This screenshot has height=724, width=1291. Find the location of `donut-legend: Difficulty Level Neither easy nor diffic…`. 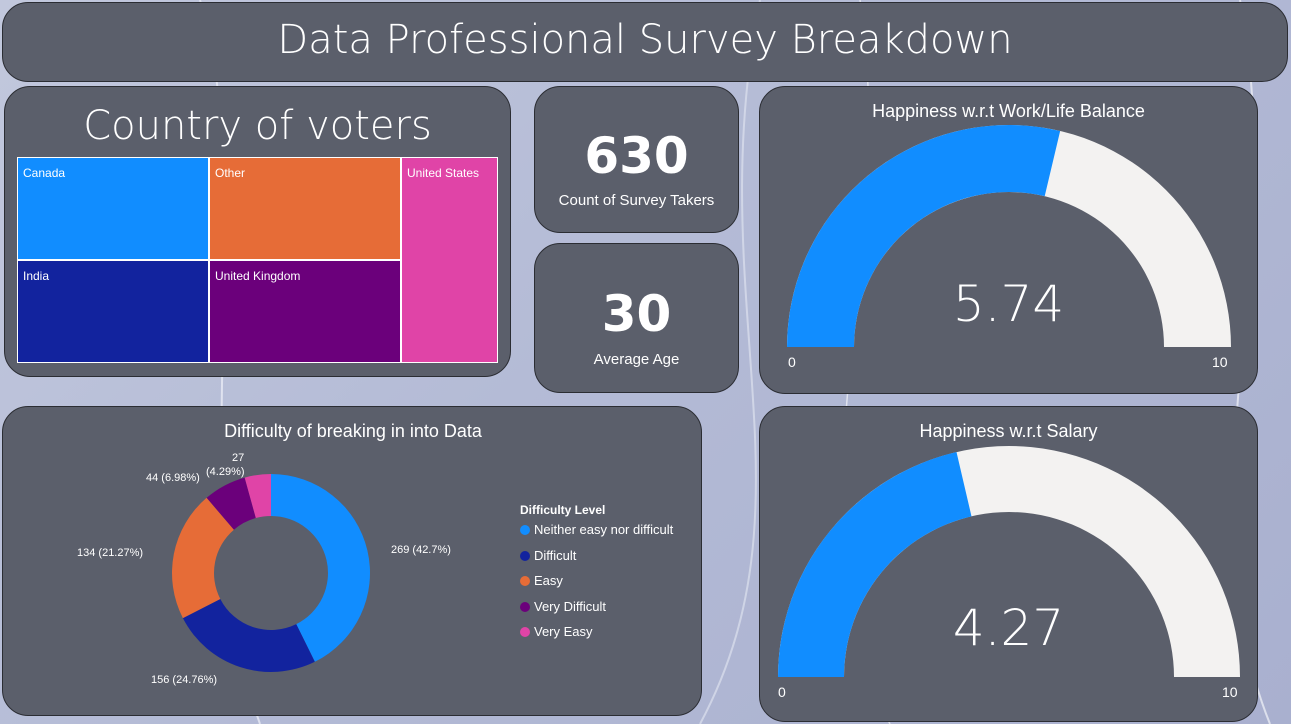

donut-legend: Difficulty Level Neither easy nor diffic… is located at coordinates (596, 576).